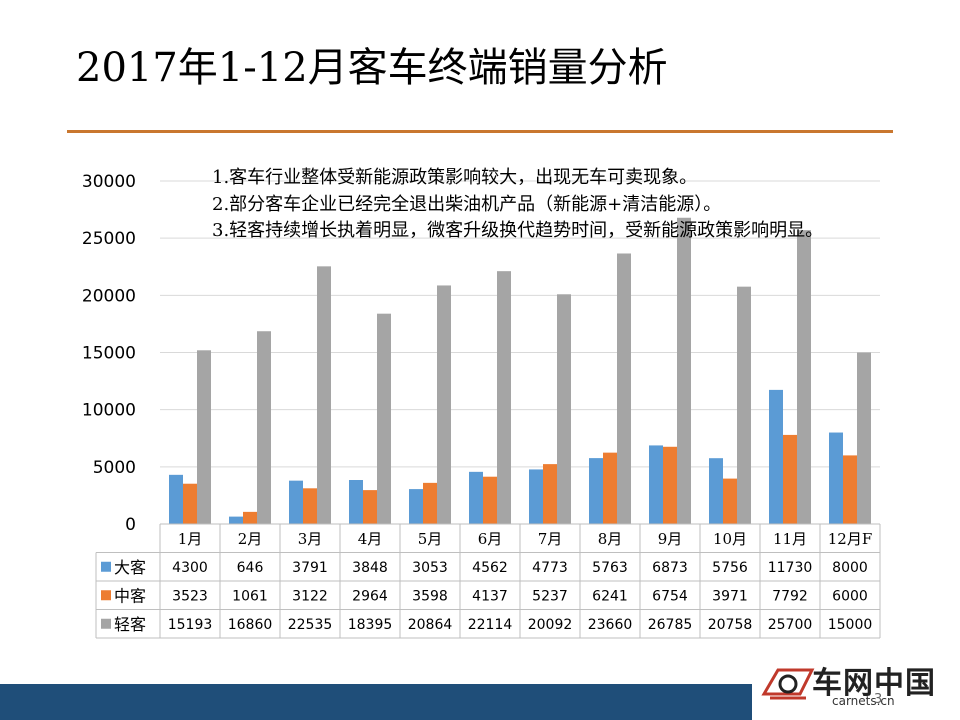  What do you see at coordinates (190, 596) in the screenshot?
I see `data-cell: 3523` at bounding box center [190, 596].